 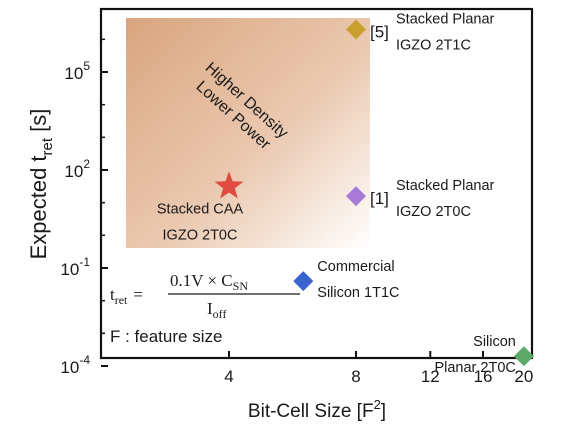 I want to click on y-tick-label: 10⁻¹, so click(x=75, y=267).